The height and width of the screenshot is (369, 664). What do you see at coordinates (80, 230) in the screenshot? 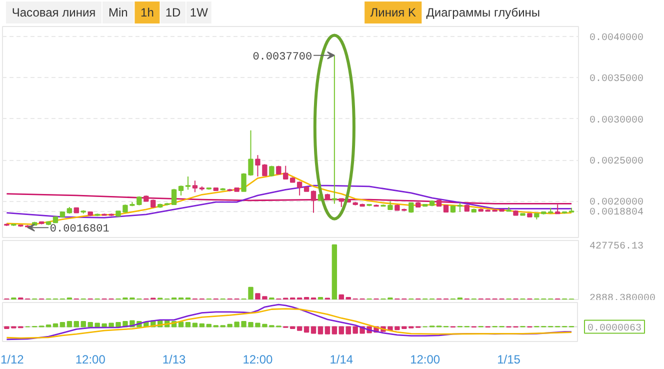
I see `annotation: 0.0016801` at bounding box center [80, 230].